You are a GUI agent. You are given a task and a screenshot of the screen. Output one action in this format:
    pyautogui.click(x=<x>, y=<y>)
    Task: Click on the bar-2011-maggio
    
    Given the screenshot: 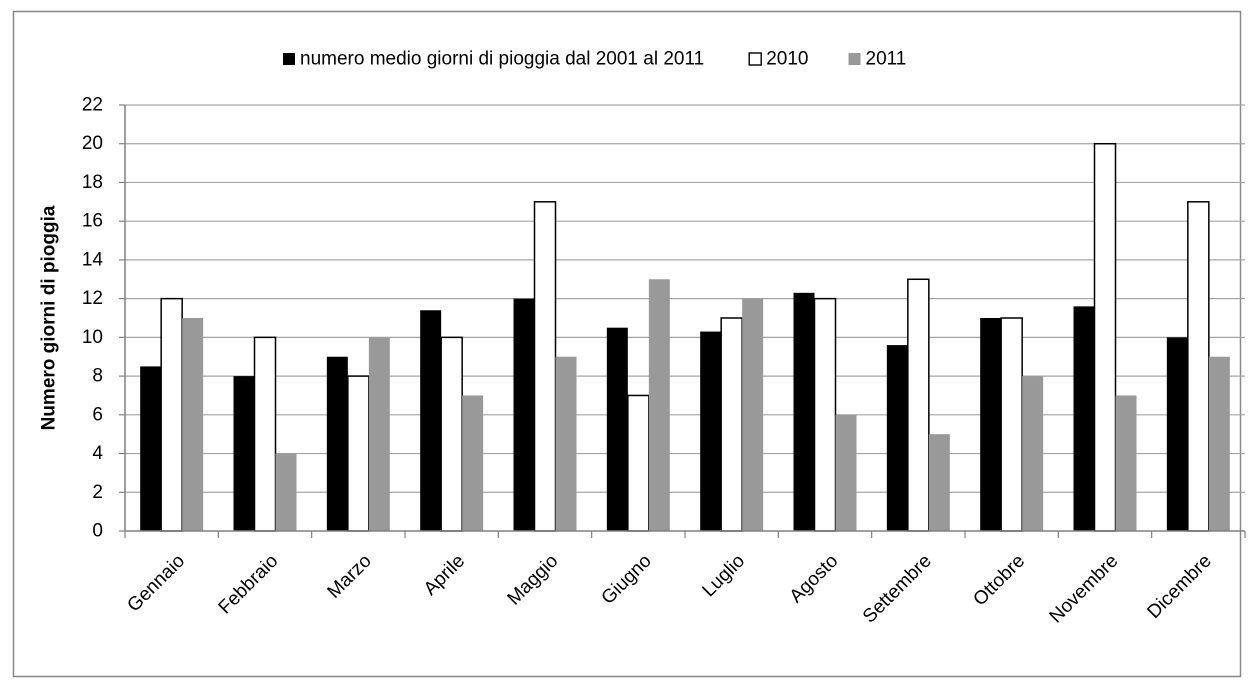 What is the action you would take?
    pyautogui.click(x=566, y=443)
    